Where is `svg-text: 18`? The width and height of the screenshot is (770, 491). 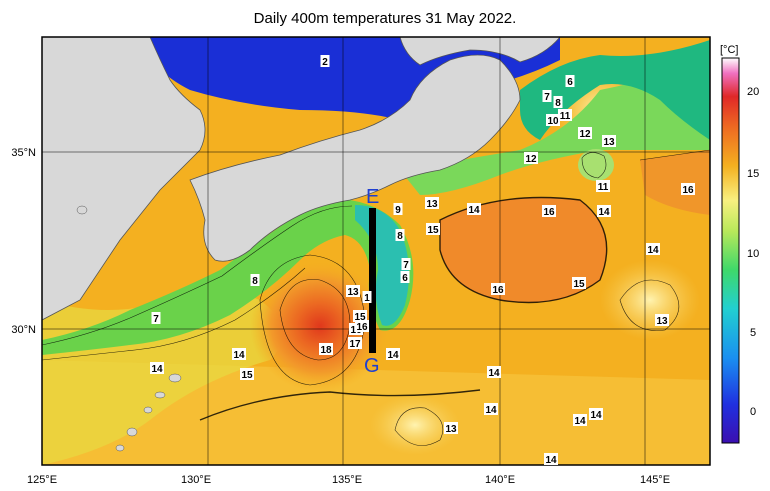
svg-text: 18 is located at coordinates (326, 350).